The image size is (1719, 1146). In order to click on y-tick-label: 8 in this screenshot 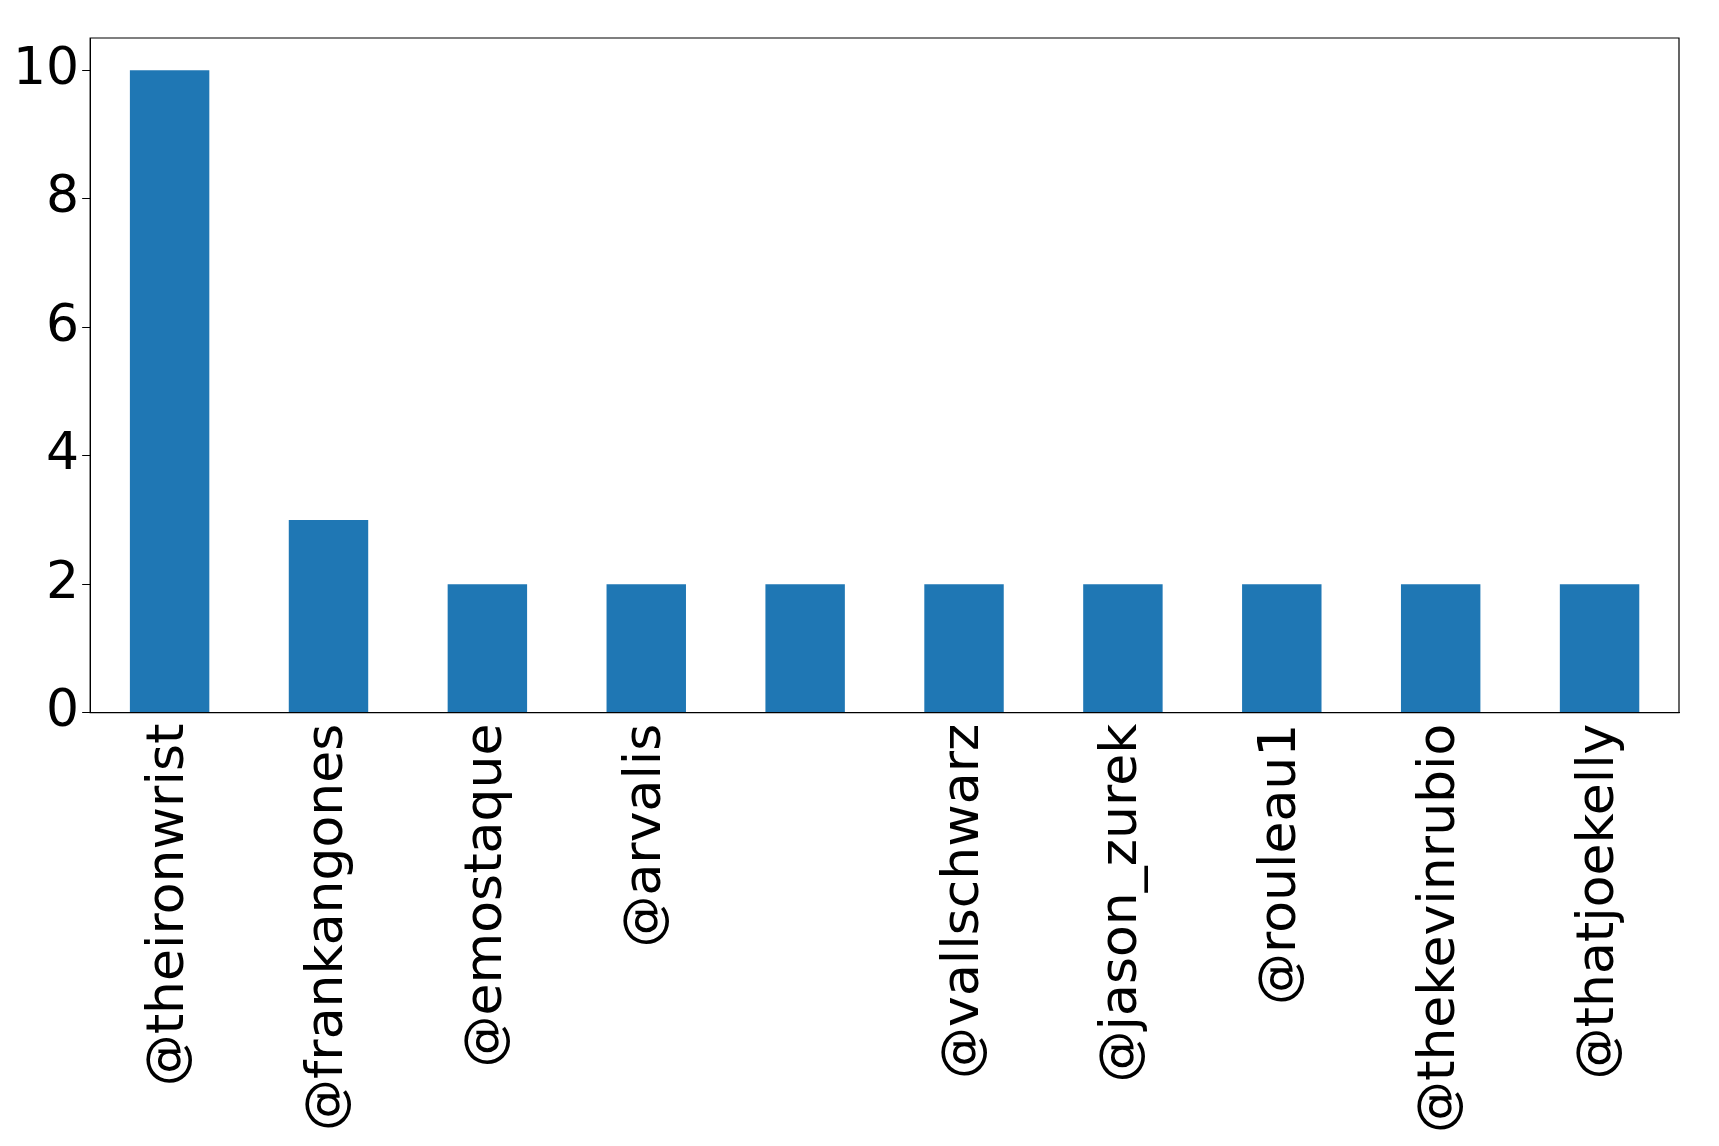, I will do `click(63, 194)`.